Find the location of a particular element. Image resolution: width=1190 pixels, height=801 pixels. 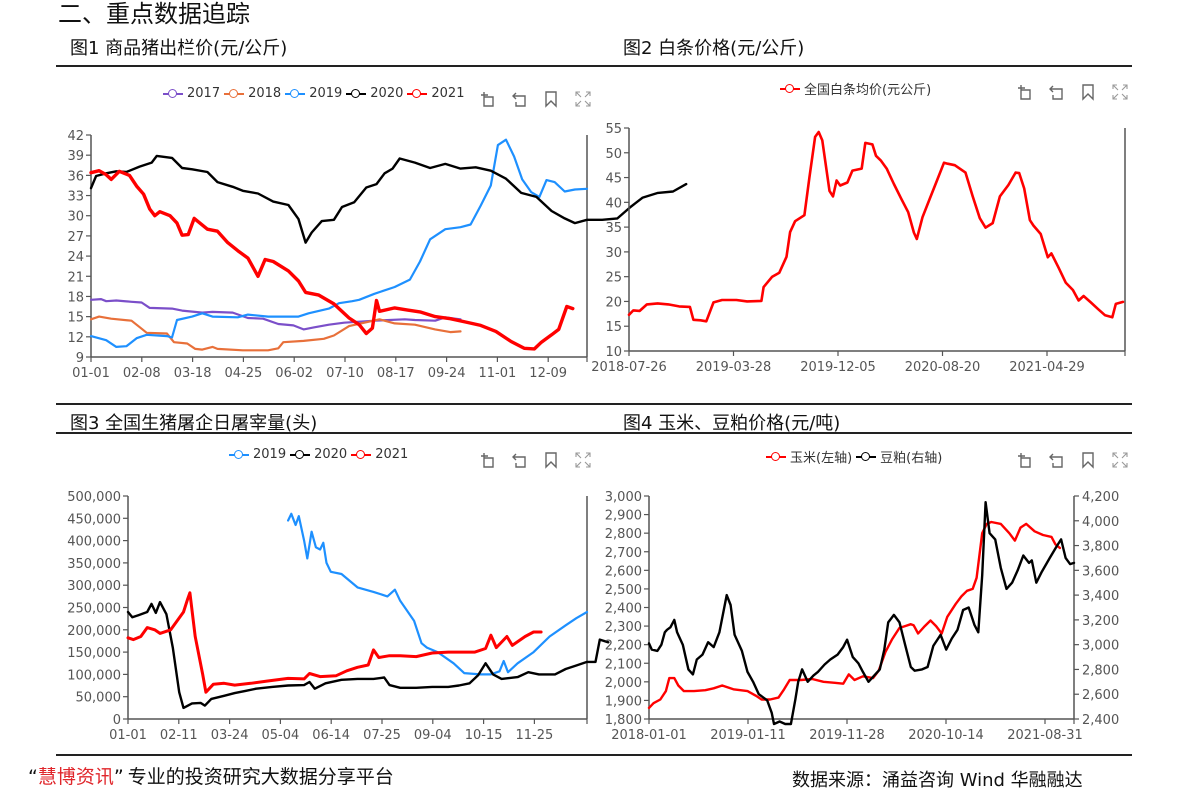

svg-text: 27 is located at coordinates (75, 237).